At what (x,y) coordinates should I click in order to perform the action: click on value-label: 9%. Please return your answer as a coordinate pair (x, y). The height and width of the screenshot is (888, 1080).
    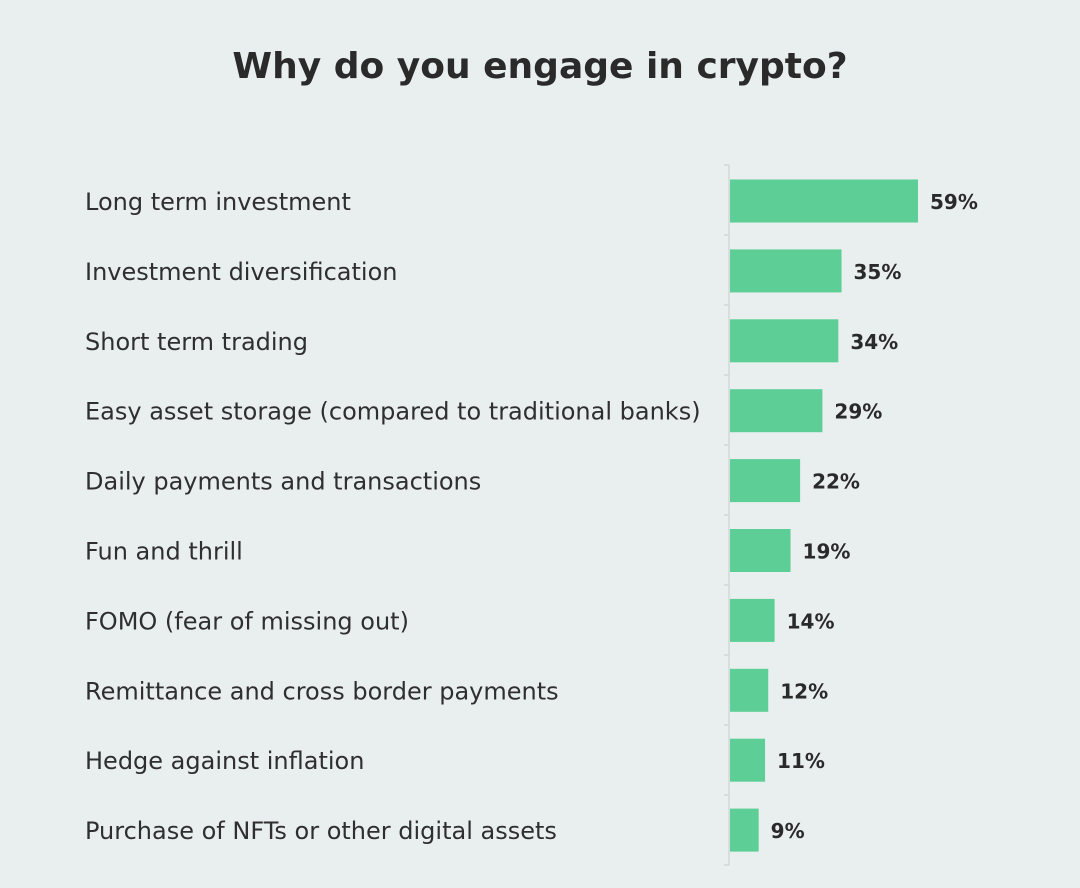
    Looking at the image, I should click on (788, 831).